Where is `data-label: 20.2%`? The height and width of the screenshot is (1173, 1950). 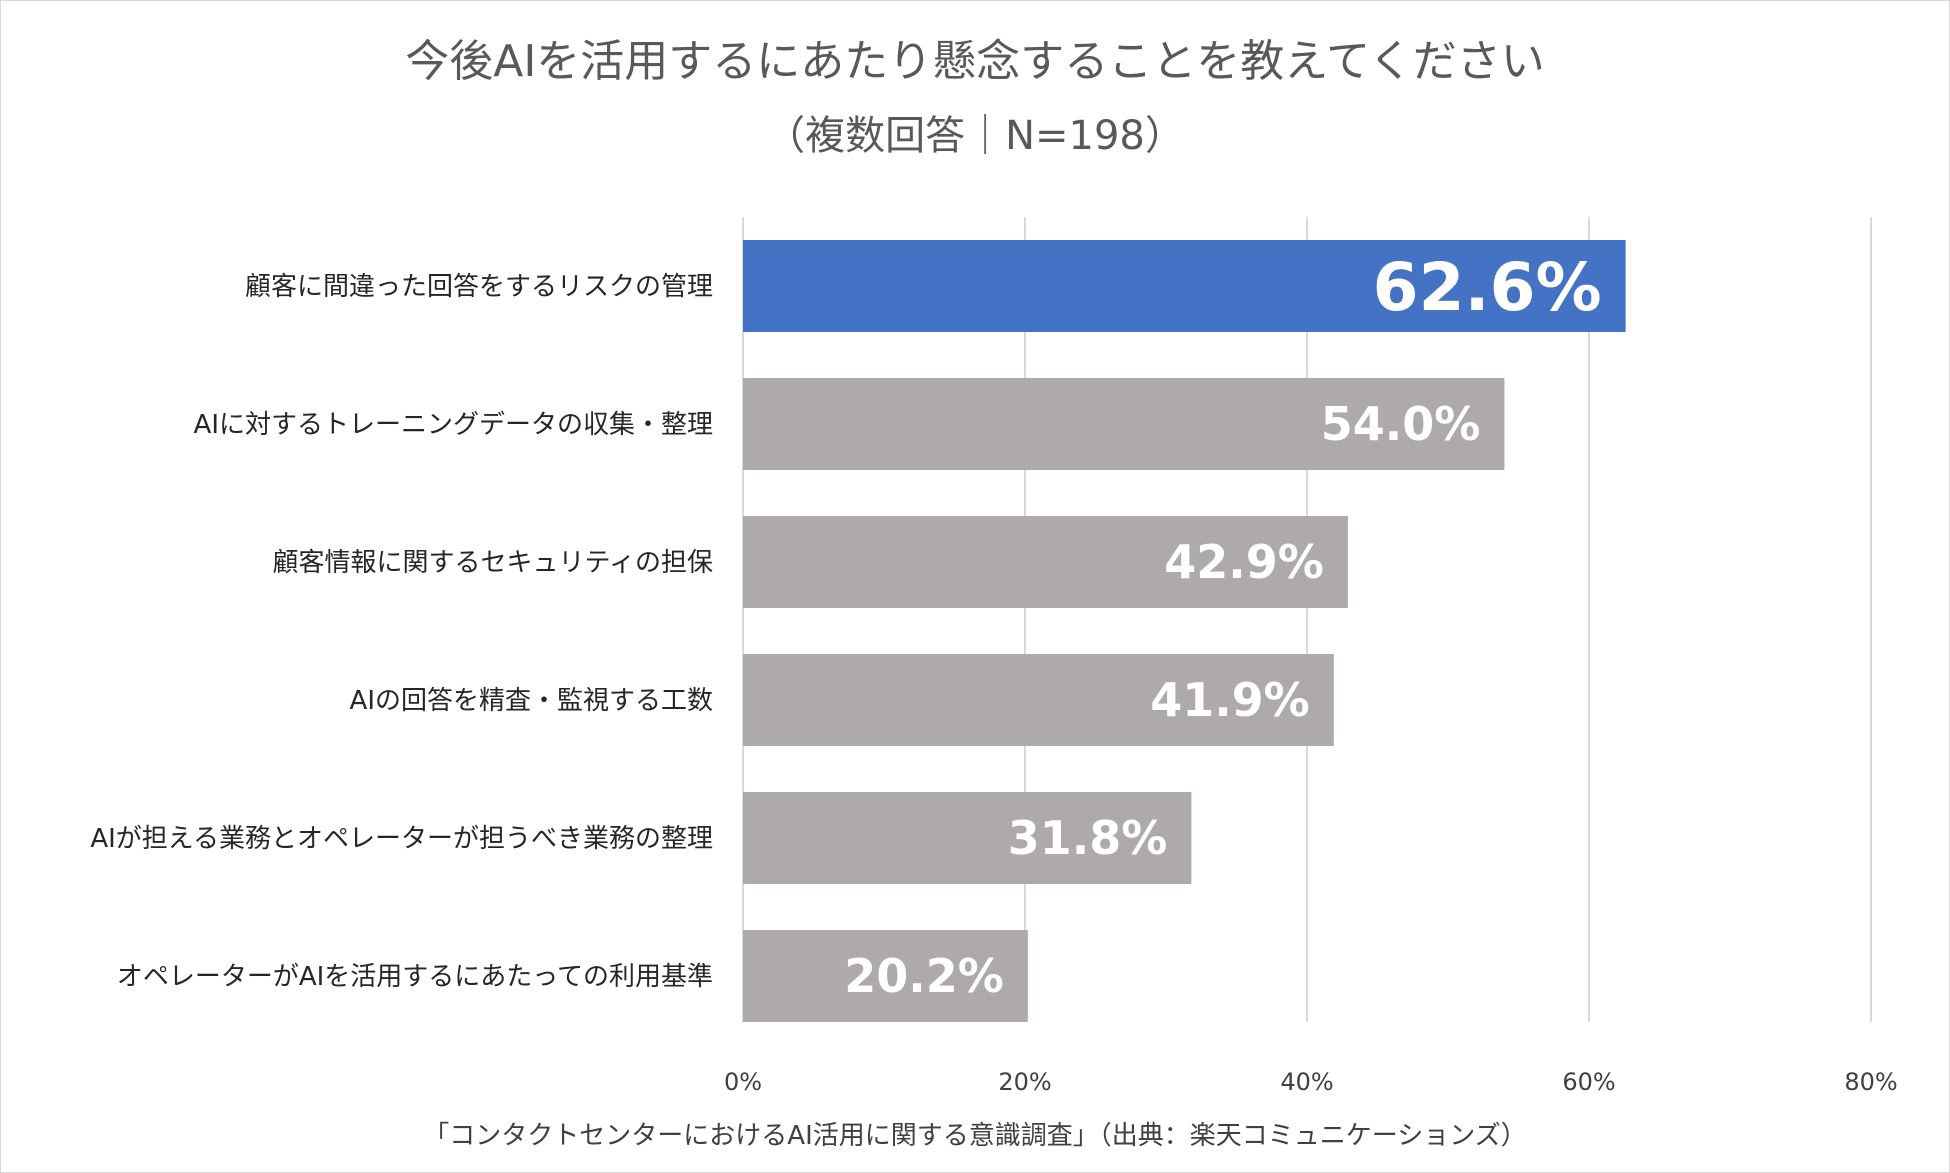
data-label: 20.2% is located at coordinates (924, 976).